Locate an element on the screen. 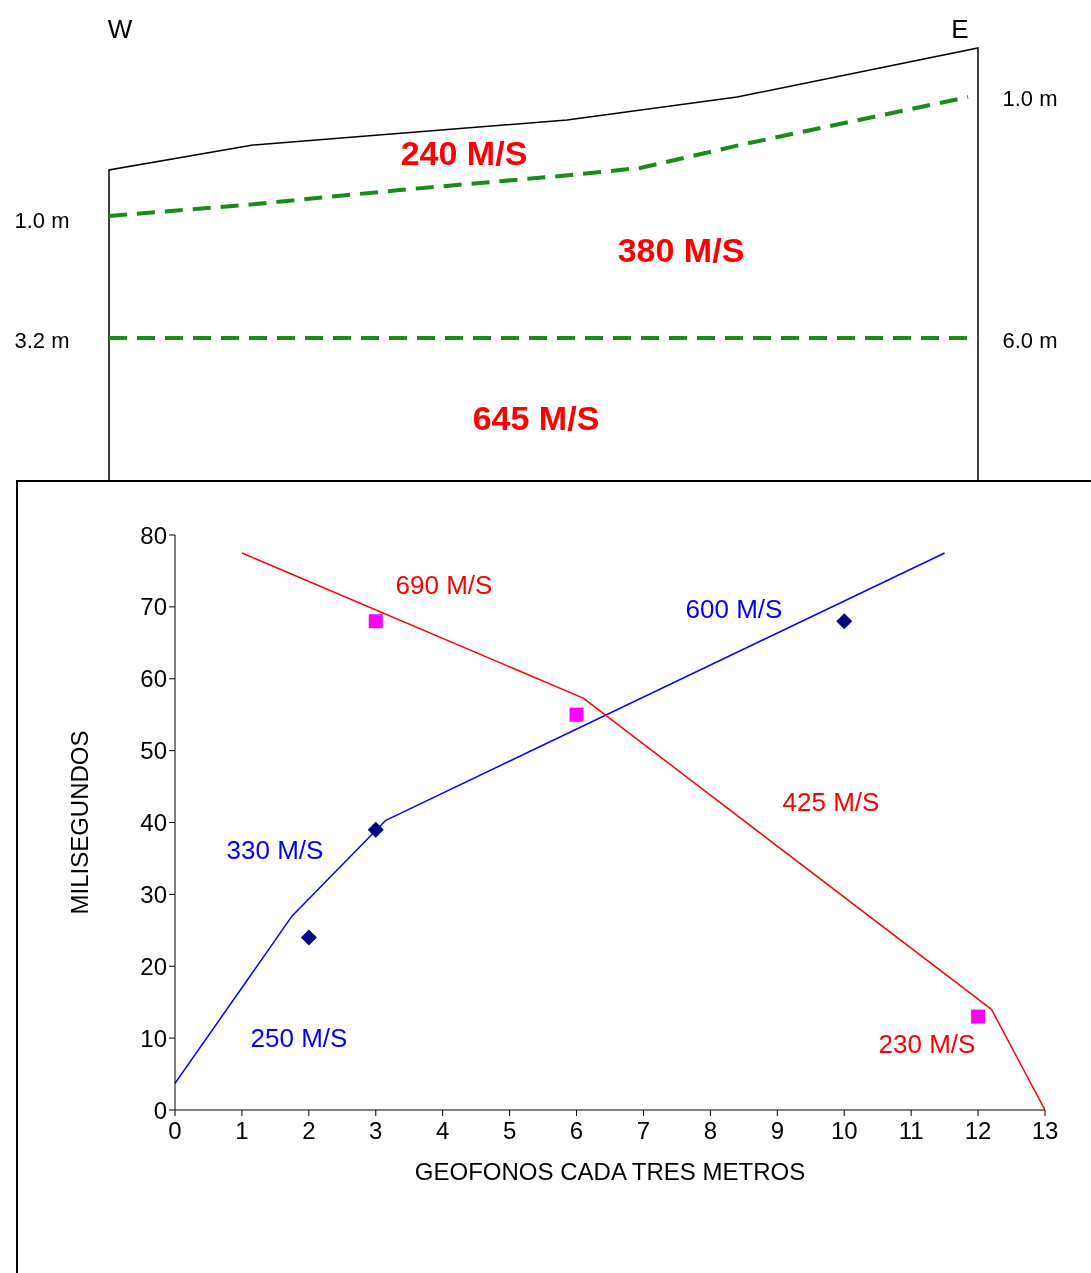 Image resolution: width=1091 pixels, height=1273 pixels. x-axis-title: GEOFONOS CADA TRES METROS is located at coordinates (610, 1171).